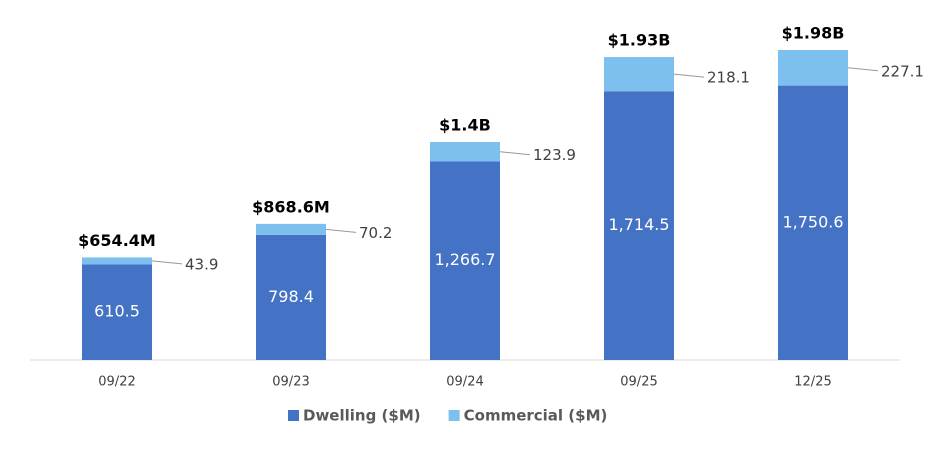 The image size is (932, 455). Describe the element at coordinates (813, 33) in the screenshot. I see `total-label: $1.98B` at that location.